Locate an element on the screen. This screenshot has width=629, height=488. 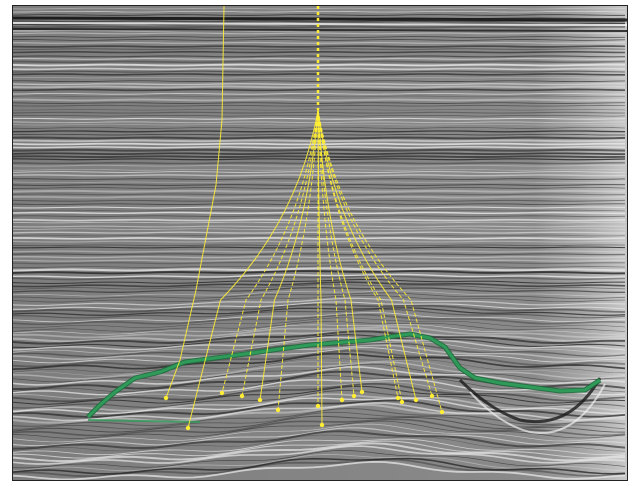
horizon-pick is located at coordinates (343, 375).